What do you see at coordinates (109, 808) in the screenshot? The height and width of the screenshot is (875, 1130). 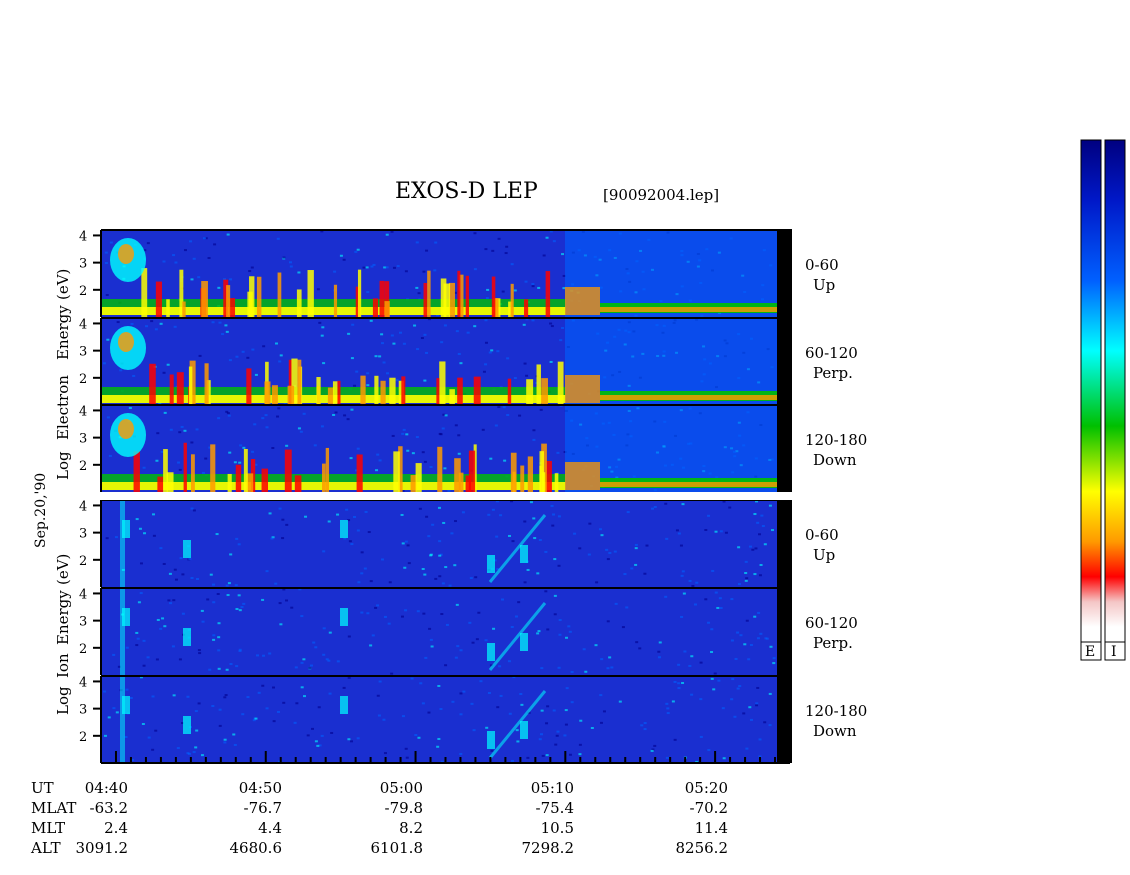 I see `ephemeris-value: -63.2` at bounding box center [109, 808].